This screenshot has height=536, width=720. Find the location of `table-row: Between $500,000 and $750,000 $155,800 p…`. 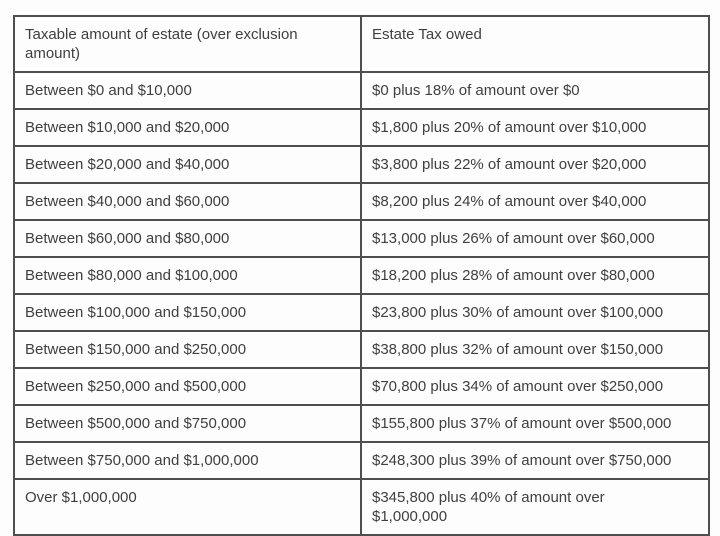

table-row: Between $500,000 and $750,000 $155,800 p… is located at coordinates (361, 423).